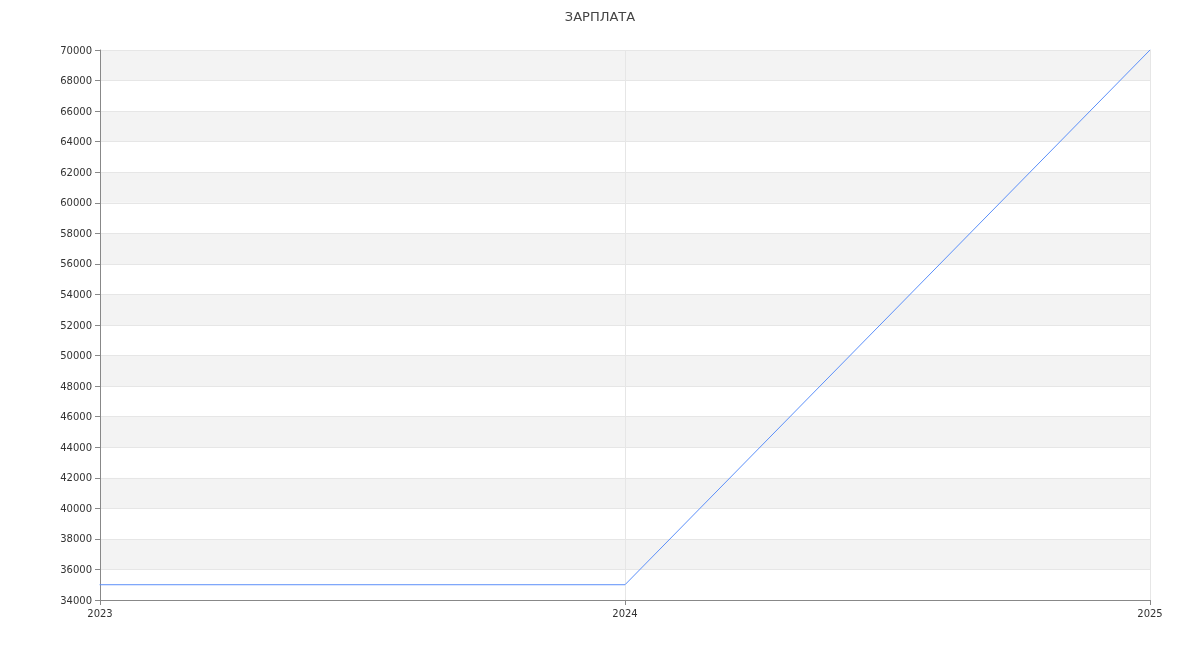 The image size is (1200, 650). What do you see at coordinates (76, 50) in the screenshot?
I see `y-tick-label: 70000` at bounding box center [76, 50].